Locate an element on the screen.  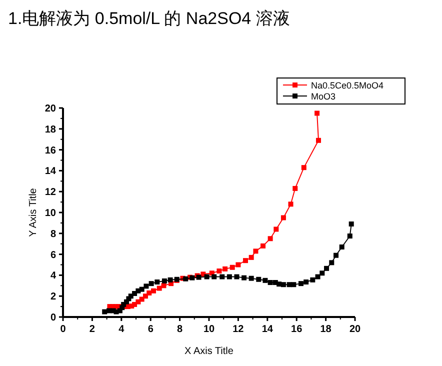
x-tick-label: 12 is located at coordinates (238, 329).